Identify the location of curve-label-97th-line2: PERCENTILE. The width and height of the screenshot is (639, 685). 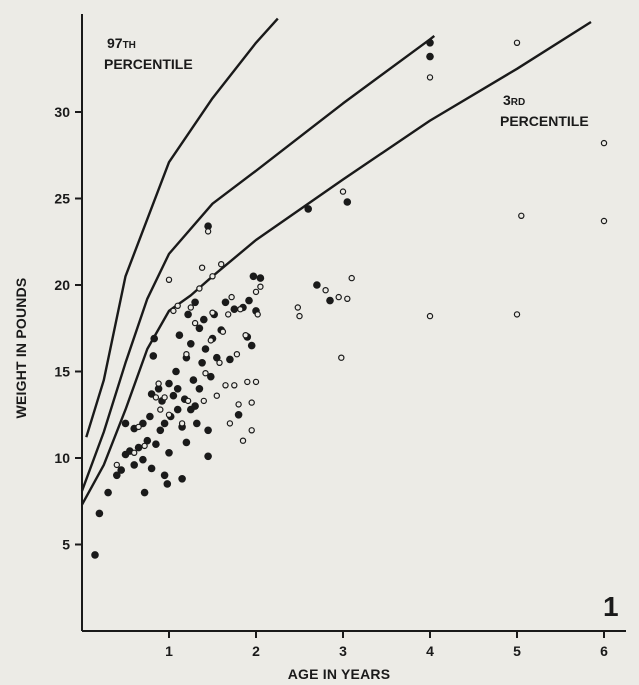
(148, 64).